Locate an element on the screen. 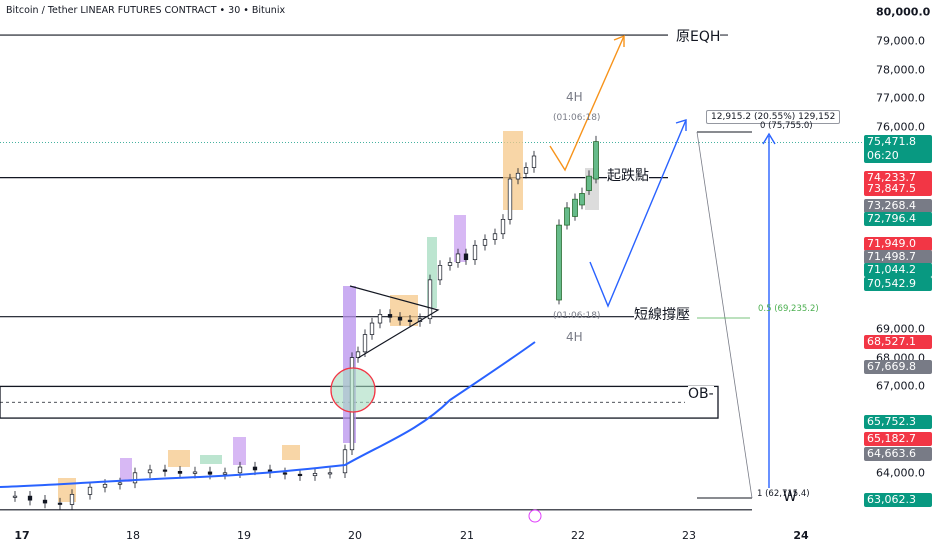 Image resolution: width=932 pixels, height=550 pixels. price-label-text: 72,796.4 is located at coordinates (891, 219).